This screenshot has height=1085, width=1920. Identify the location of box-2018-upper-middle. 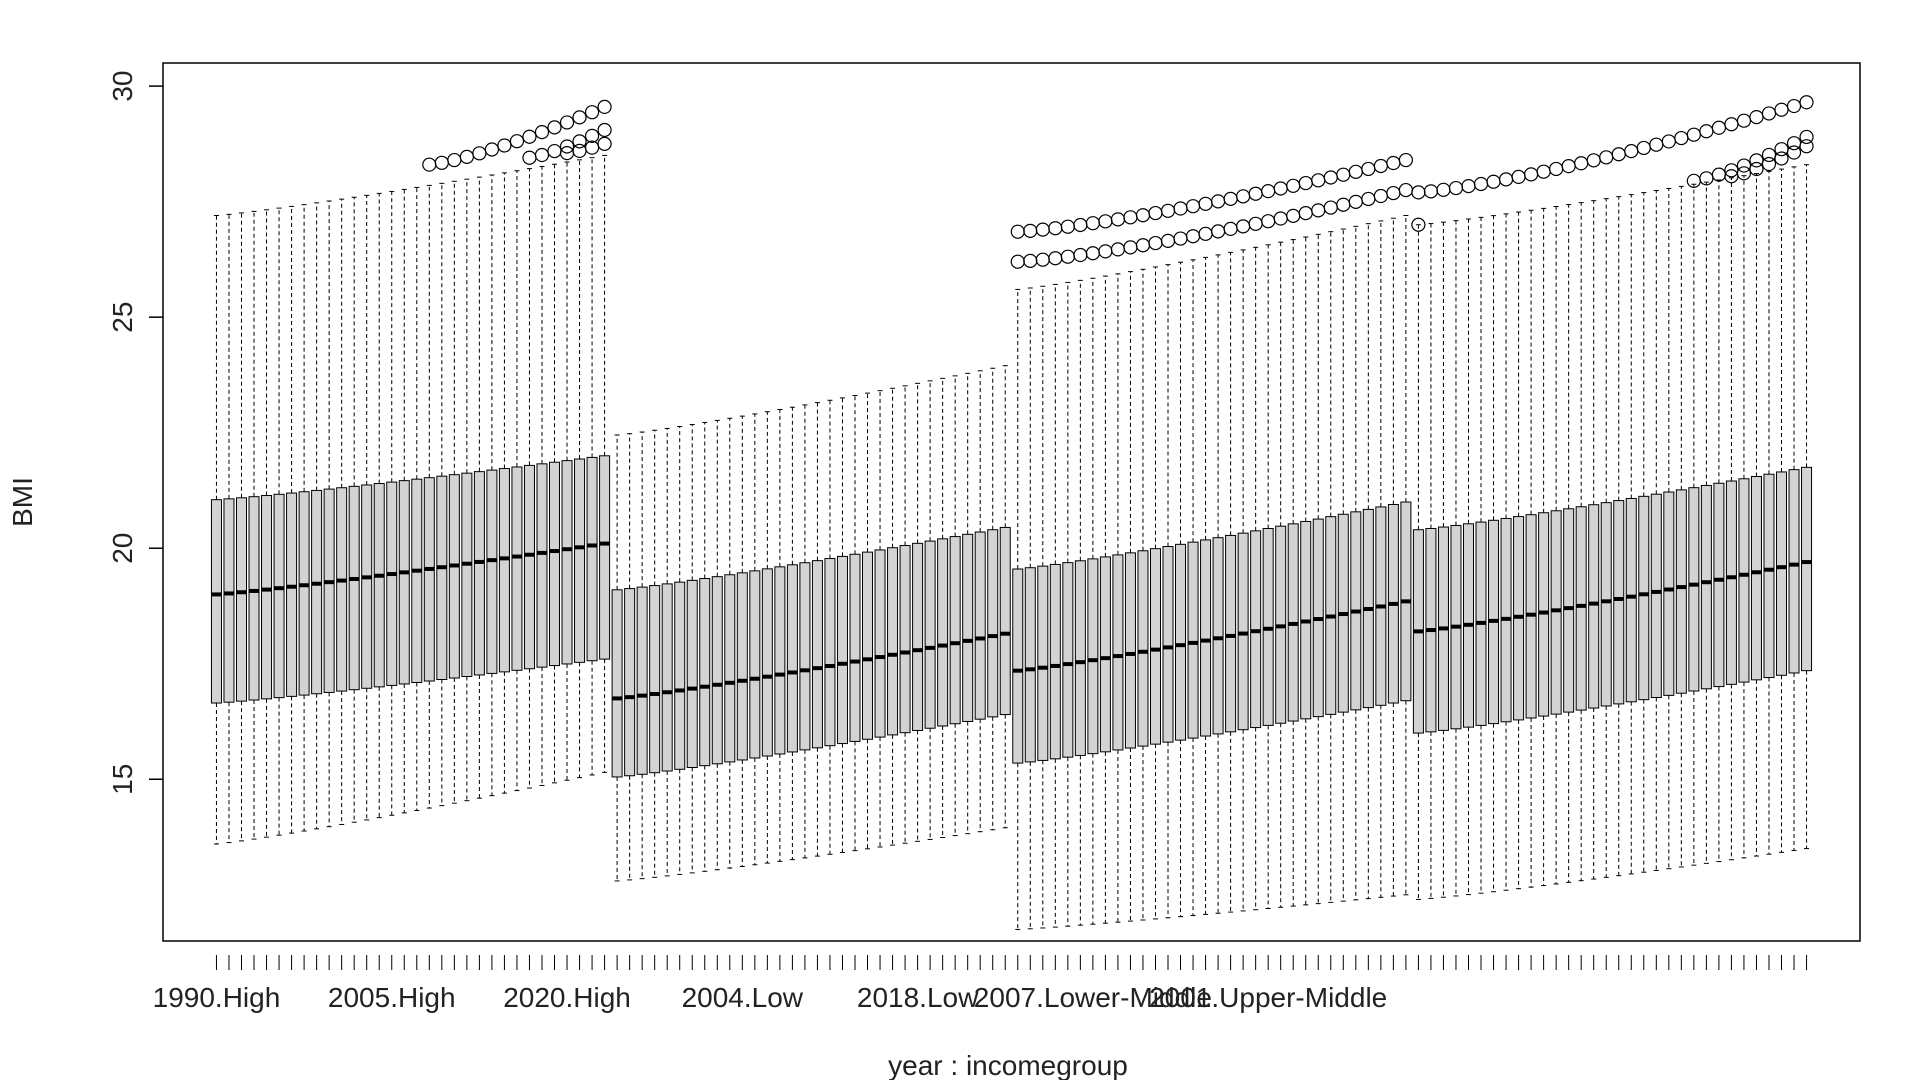
(1769, 576).